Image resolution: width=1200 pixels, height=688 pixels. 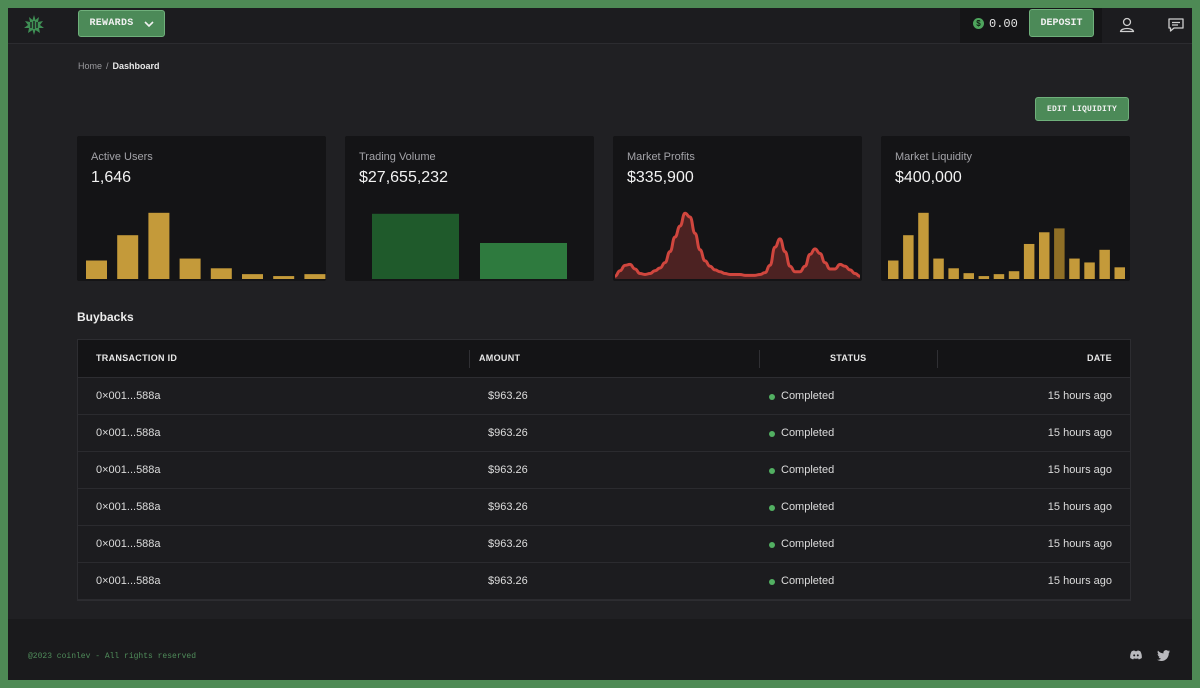 I want to click on breadcrumb: Home / Dashboard, so click(x=119, y=66).